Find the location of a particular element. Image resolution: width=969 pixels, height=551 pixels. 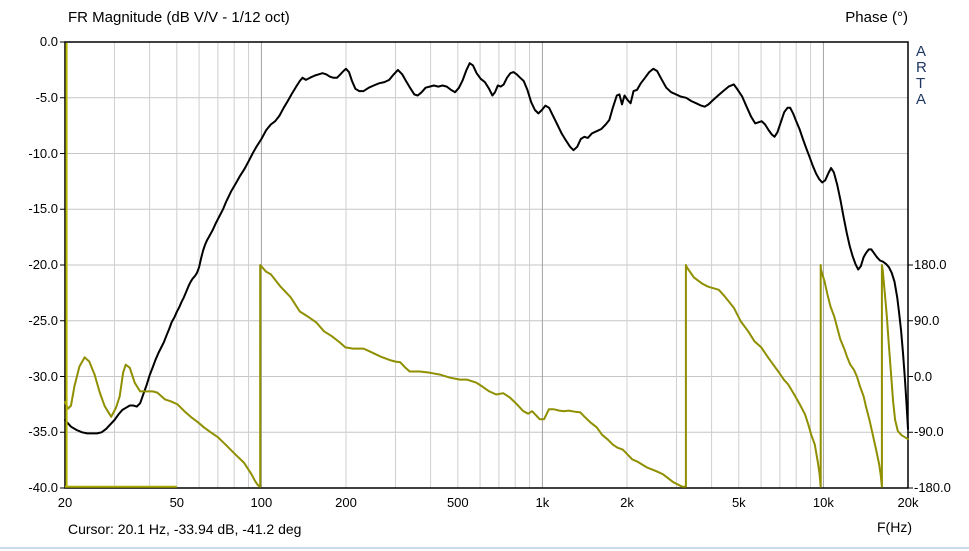

window-bottom-edge is located at coordinates (484, 548).